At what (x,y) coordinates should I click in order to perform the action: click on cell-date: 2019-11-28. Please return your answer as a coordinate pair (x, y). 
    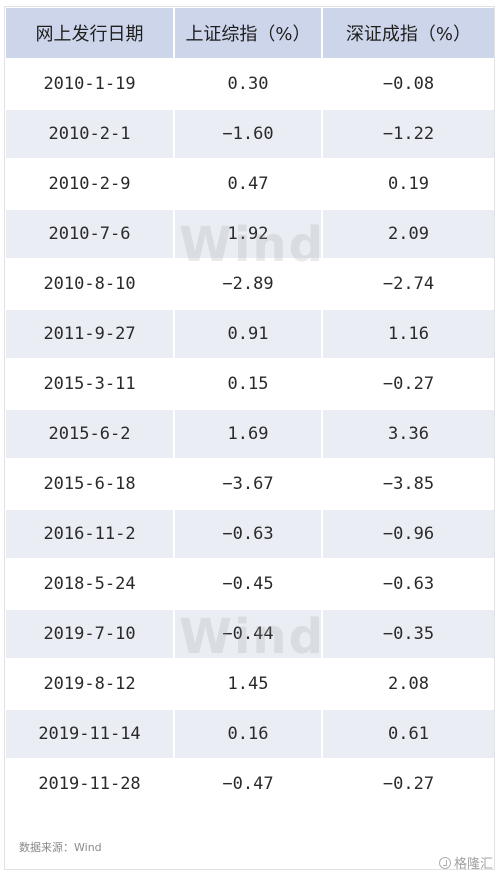
    Looking at the image, I should click on (90, 783).